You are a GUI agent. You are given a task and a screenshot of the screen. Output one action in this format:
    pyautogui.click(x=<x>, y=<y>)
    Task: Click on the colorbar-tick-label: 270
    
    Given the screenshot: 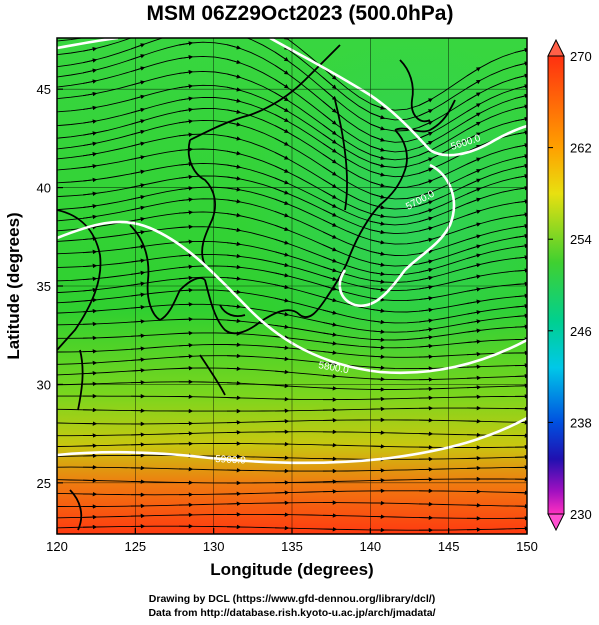 What is the action you would take?
    pyautogui.click(x=581, y=56)
    